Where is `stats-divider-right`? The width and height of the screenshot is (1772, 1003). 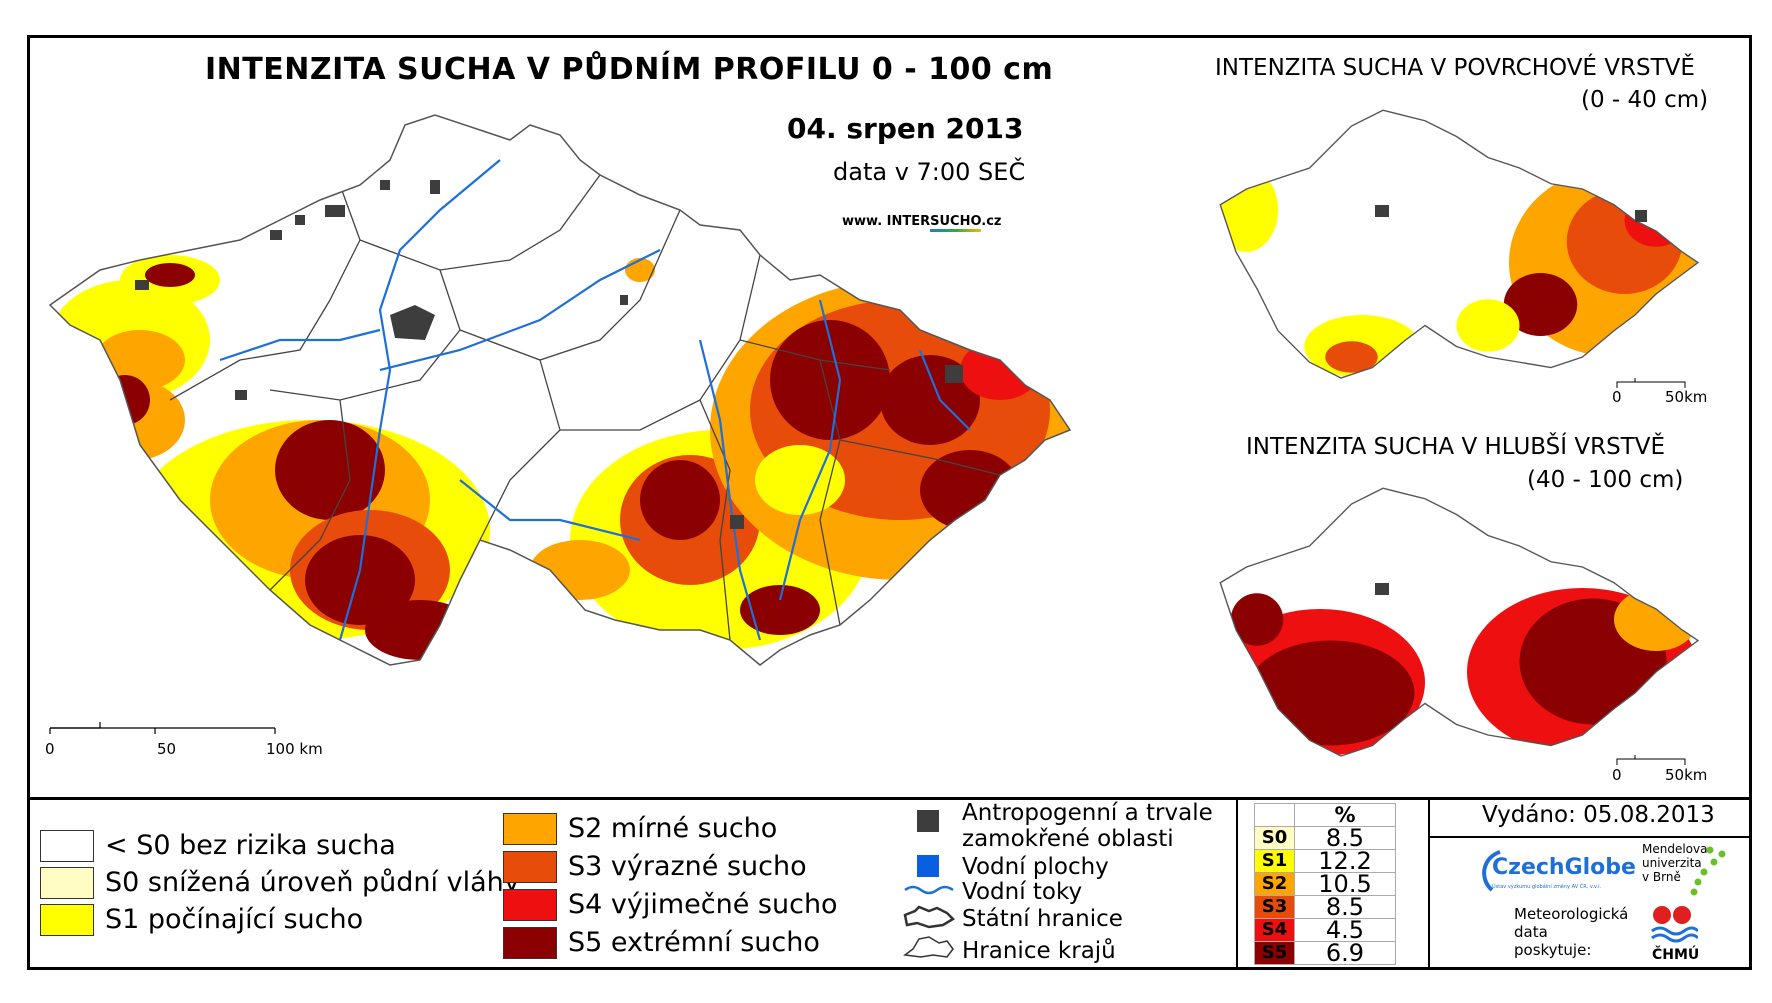
stats-divider-right is located at coordinates (1429, 883).